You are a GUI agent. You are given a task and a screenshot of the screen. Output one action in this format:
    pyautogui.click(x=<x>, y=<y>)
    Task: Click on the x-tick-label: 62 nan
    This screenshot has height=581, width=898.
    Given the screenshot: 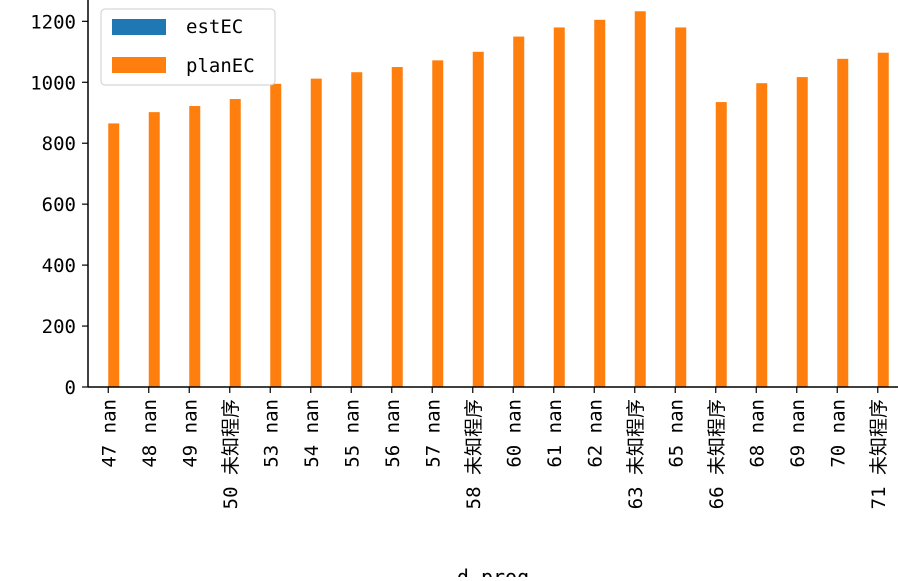 What is the action you would take?
    pyautogui.click(x=595, y=433)
    